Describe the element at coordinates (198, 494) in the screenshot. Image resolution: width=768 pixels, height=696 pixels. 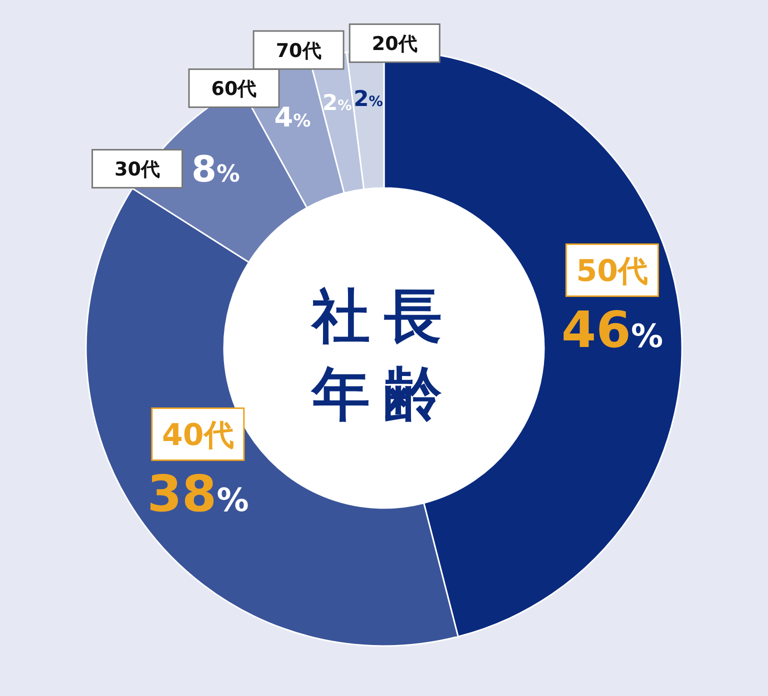
I see `data-label: 38%` at that location.